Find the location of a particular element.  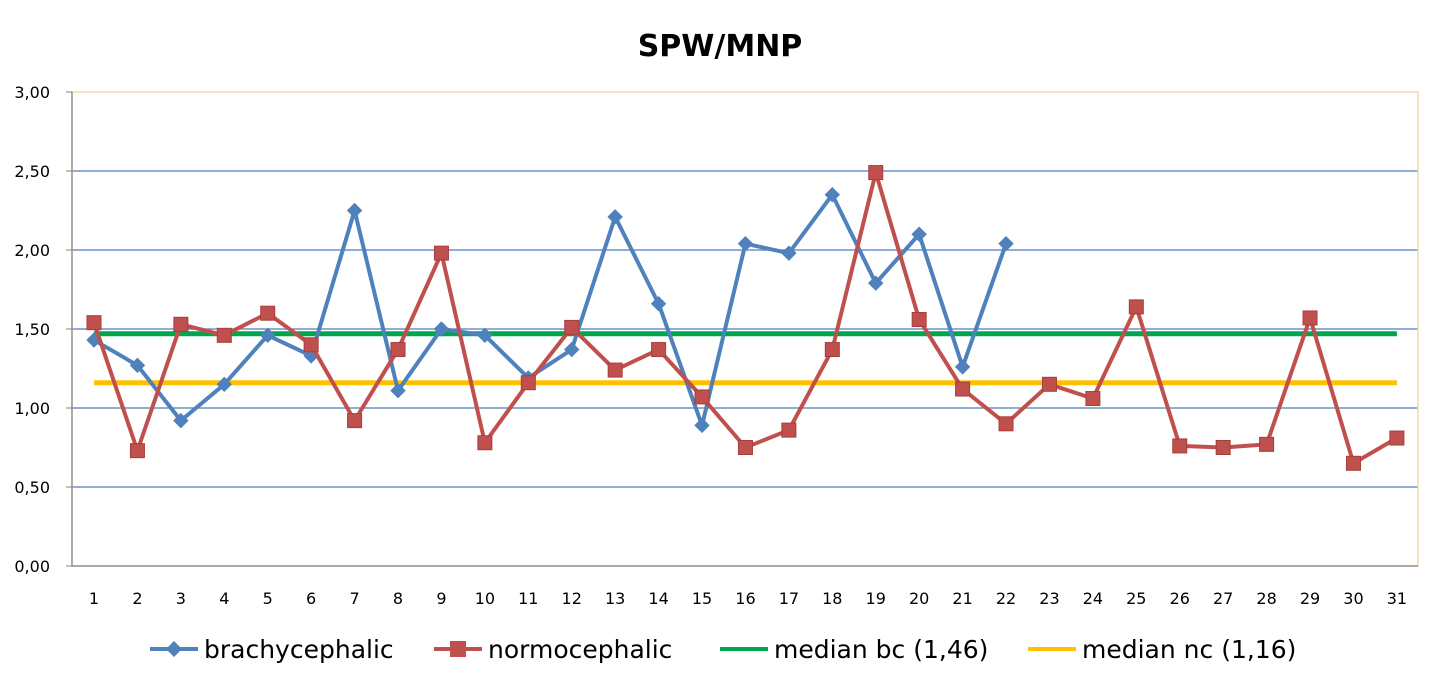

y-tick-label: 0,00 is located at coordinates (32, 566).